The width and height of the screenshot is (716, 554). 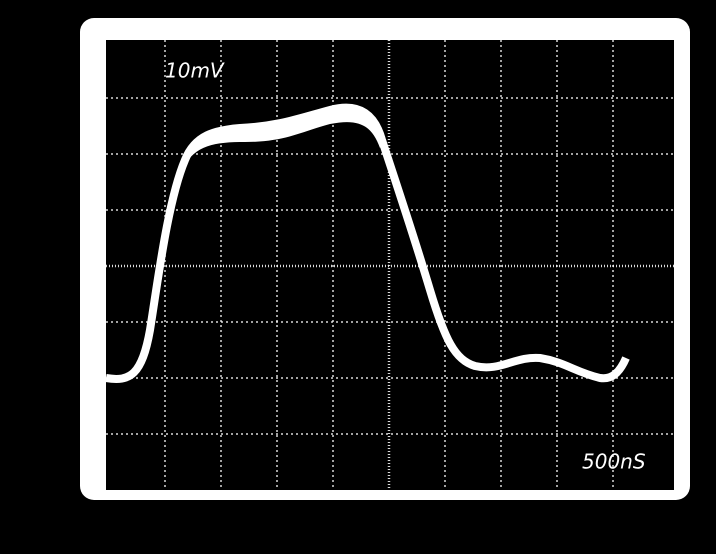 I want to click on time-per-div: 500nS, so click(x=614, y=462).